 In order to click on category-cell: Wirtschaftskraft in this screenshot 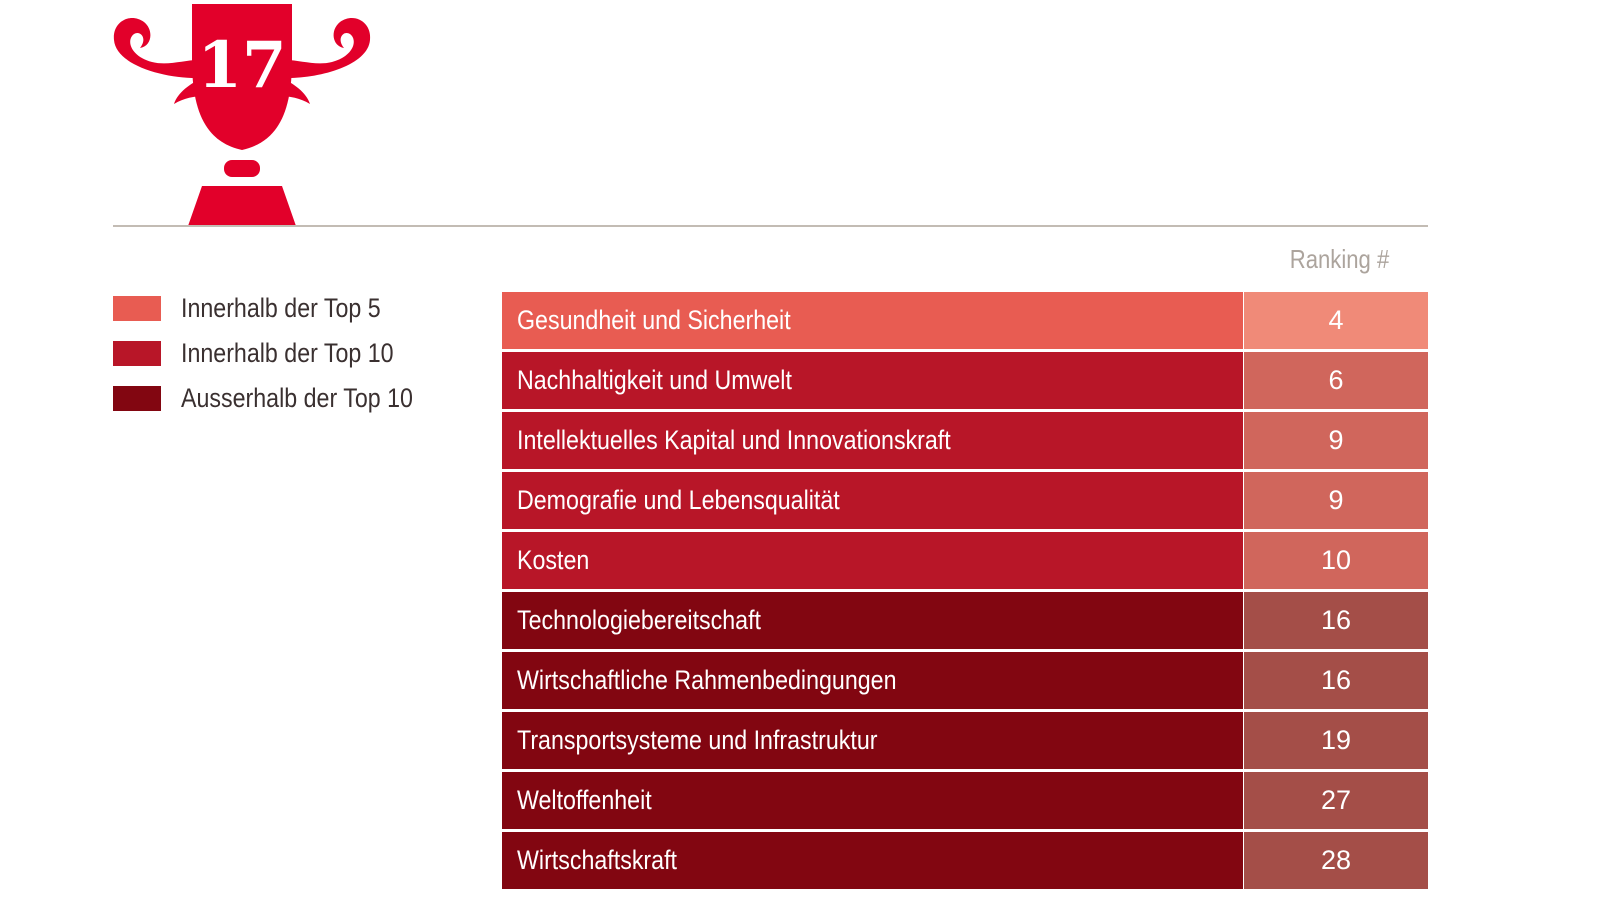, I will do `click(872, 860)`.